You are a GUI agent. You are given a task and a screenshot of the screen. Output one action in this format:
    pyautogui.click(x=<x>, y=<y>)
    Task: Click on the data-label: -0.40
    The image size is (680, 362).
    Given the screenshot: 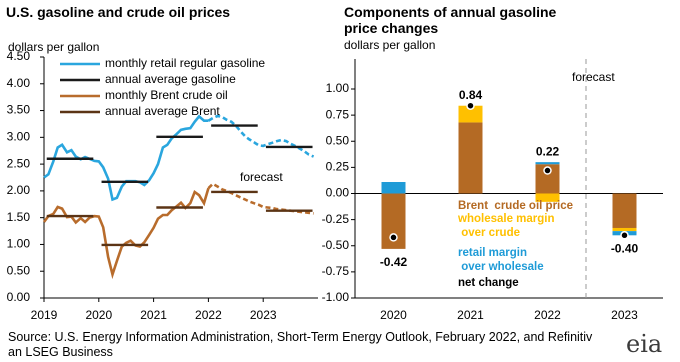 What is the action you would take?
    pyautogui.click(x=625, y=248)
    